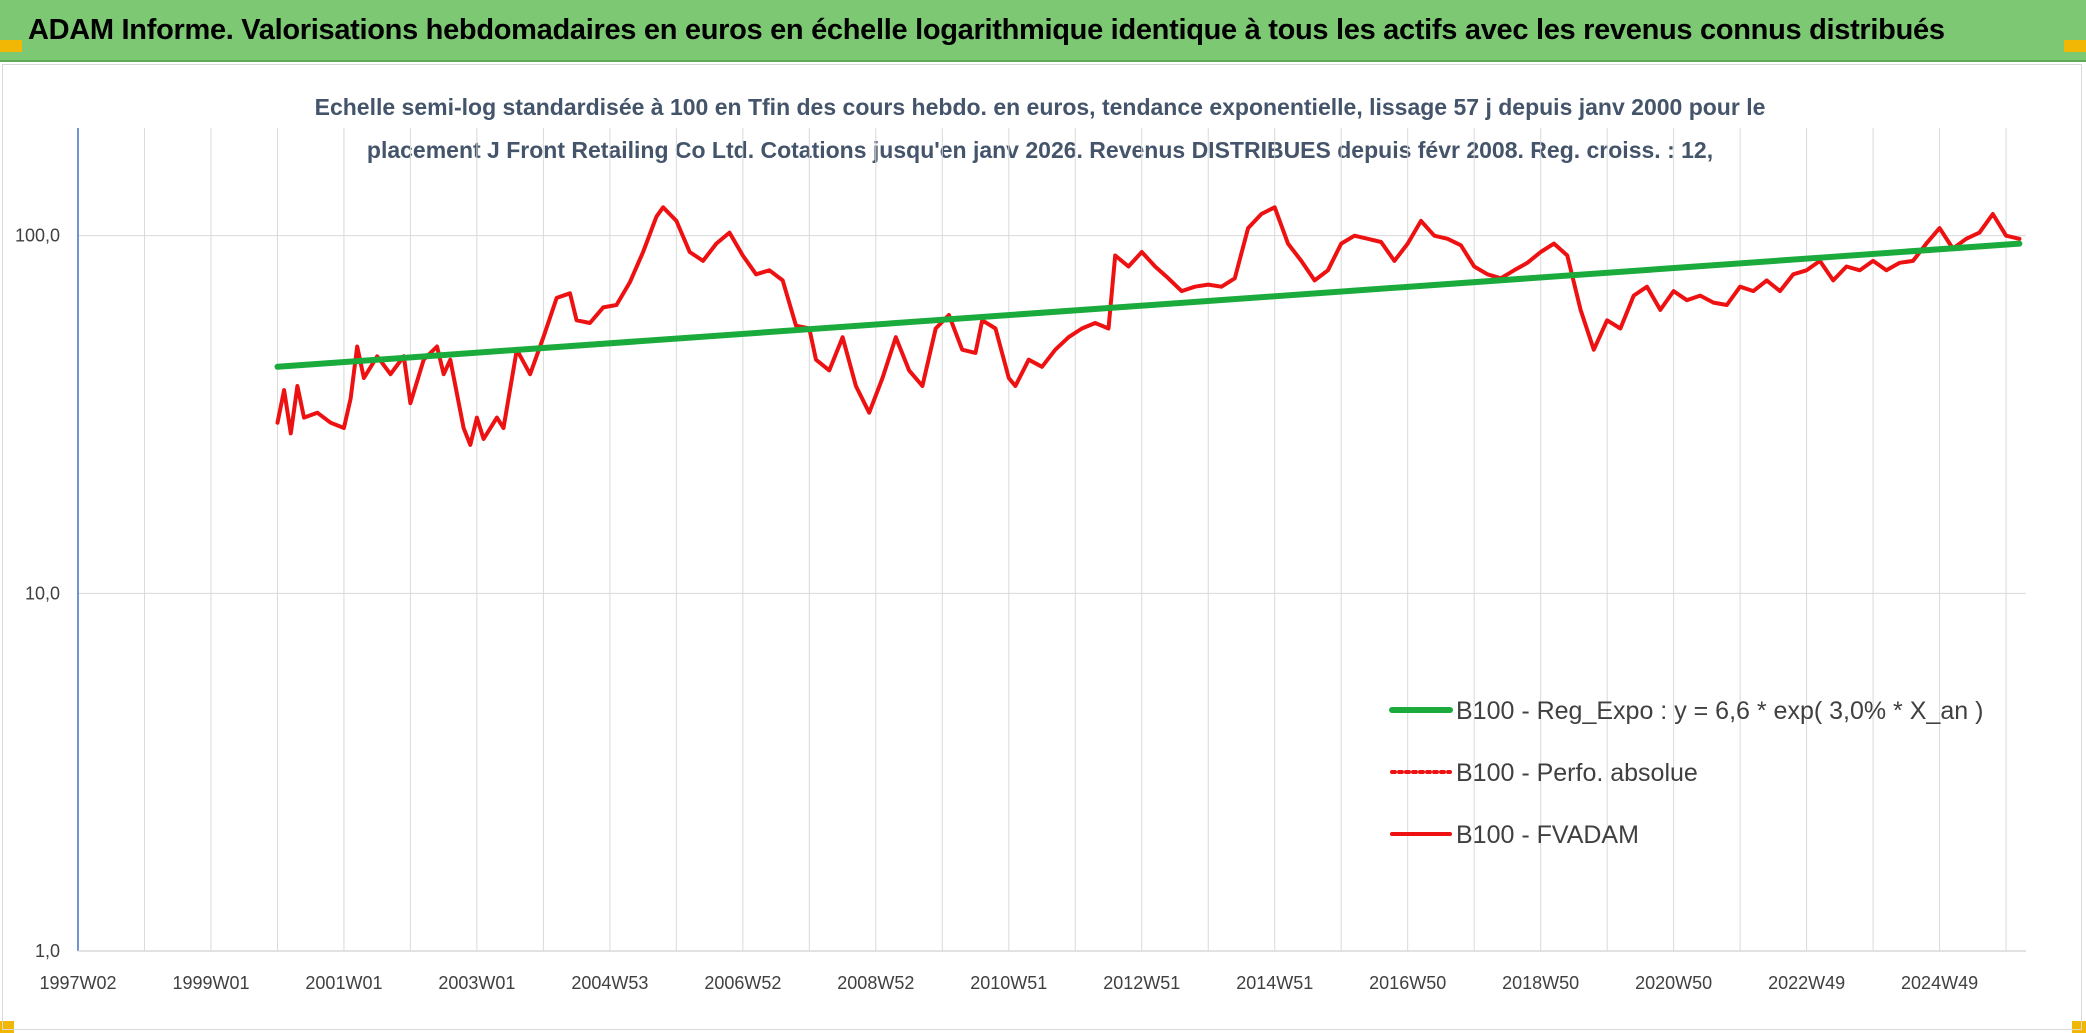 This screenshot has height=1033, width=2086. I want to click on x-tick-label: 2006W52, so click(742, 983).